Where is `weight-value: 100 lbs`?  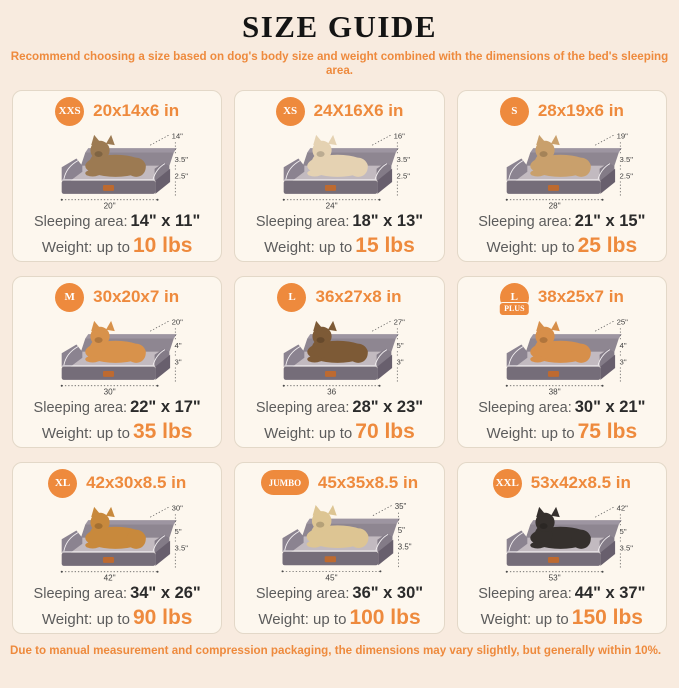
weight-value: 100 lbs is located at coordinates (385, 617).